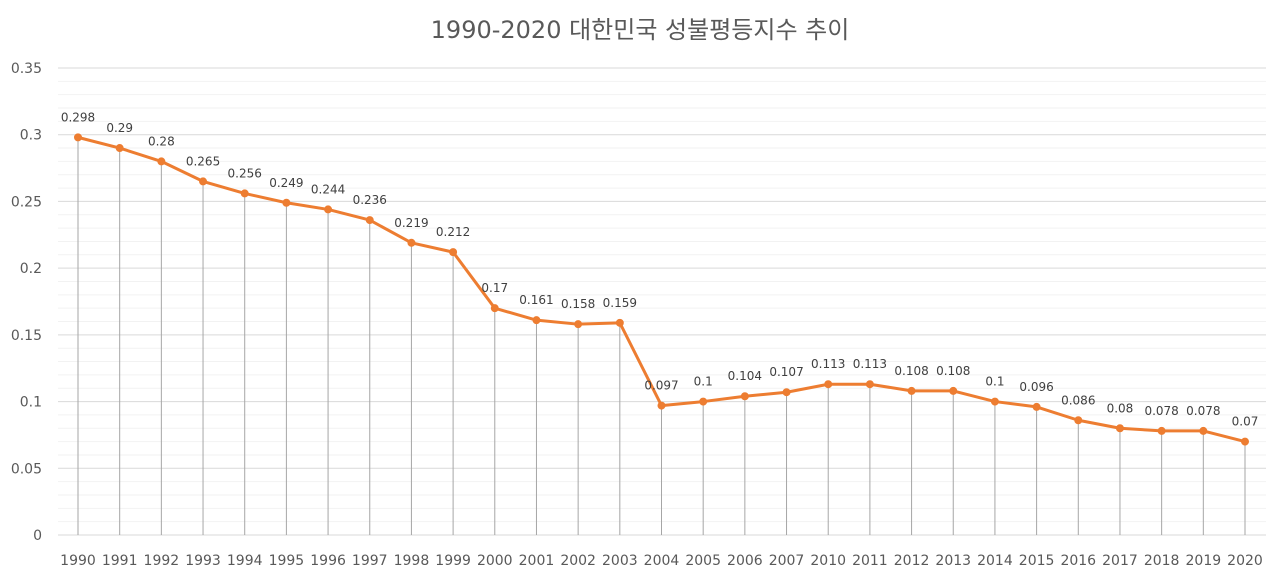  I want to click on data-label: 0.08, so click(1120, 408).